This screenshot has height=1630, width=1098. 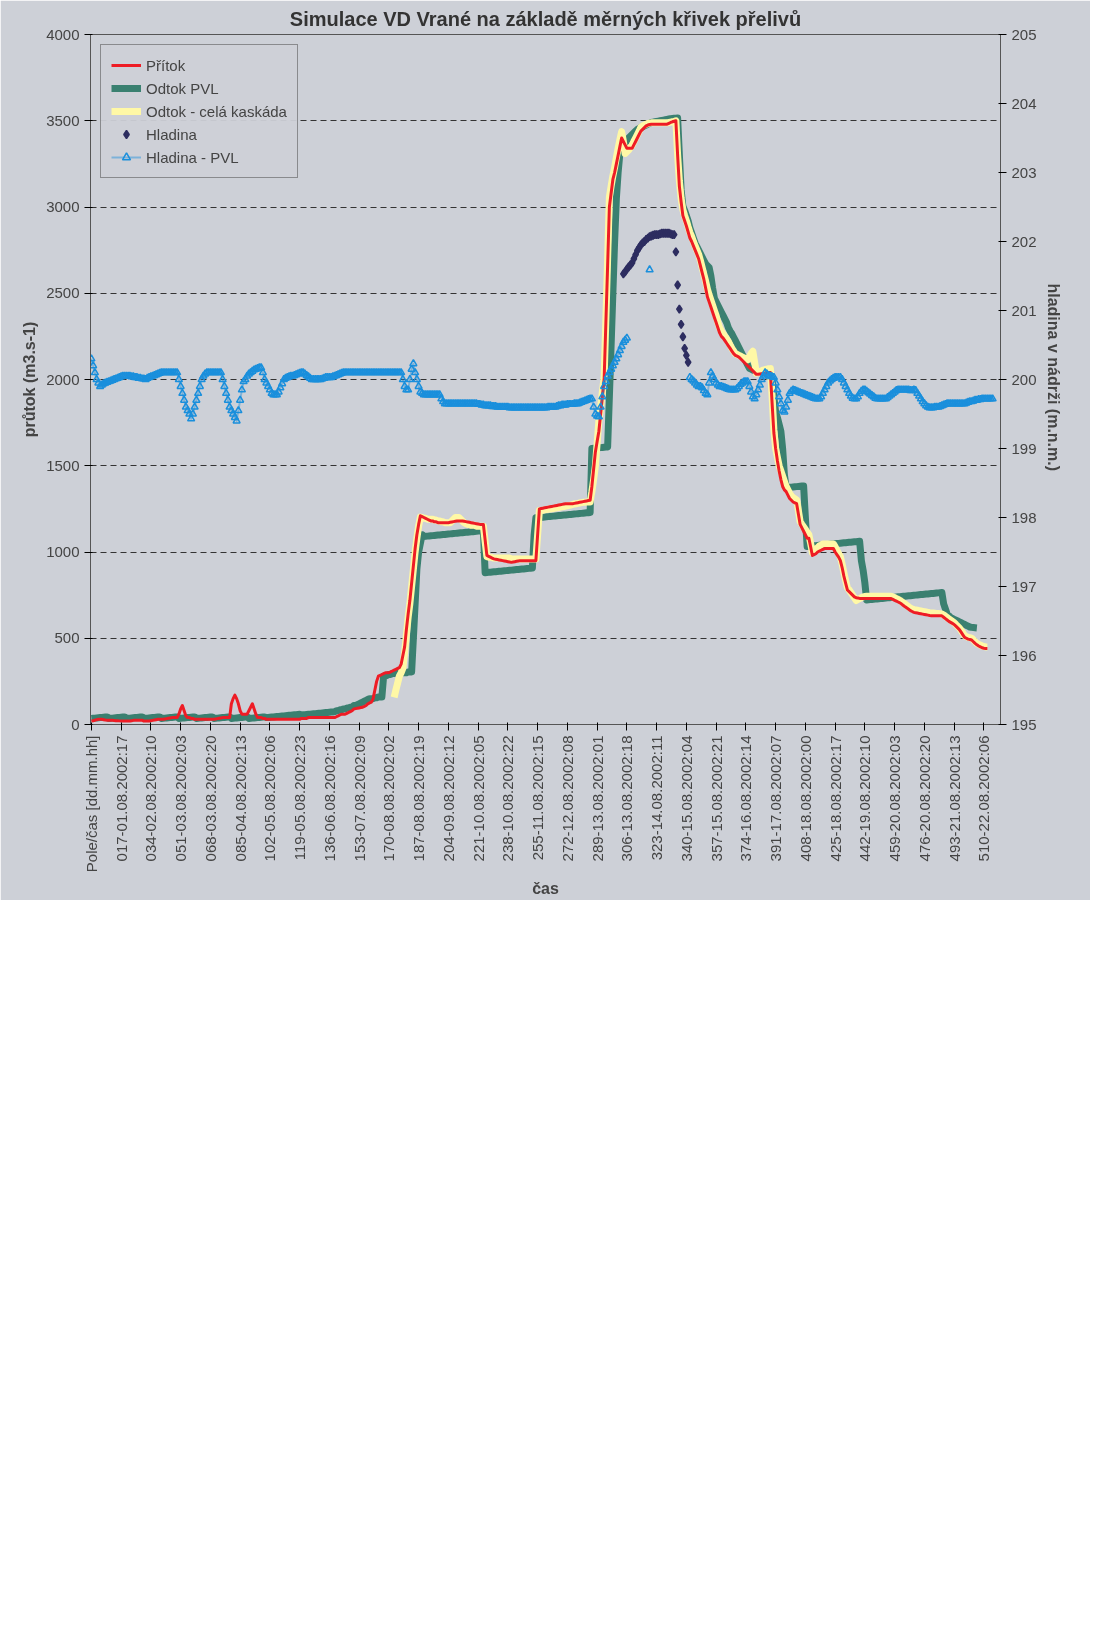 What do you see at coordinates (63, 379) in the screenshot?
I see `y-tick-label: 2000` at bounding box center [63, 379].